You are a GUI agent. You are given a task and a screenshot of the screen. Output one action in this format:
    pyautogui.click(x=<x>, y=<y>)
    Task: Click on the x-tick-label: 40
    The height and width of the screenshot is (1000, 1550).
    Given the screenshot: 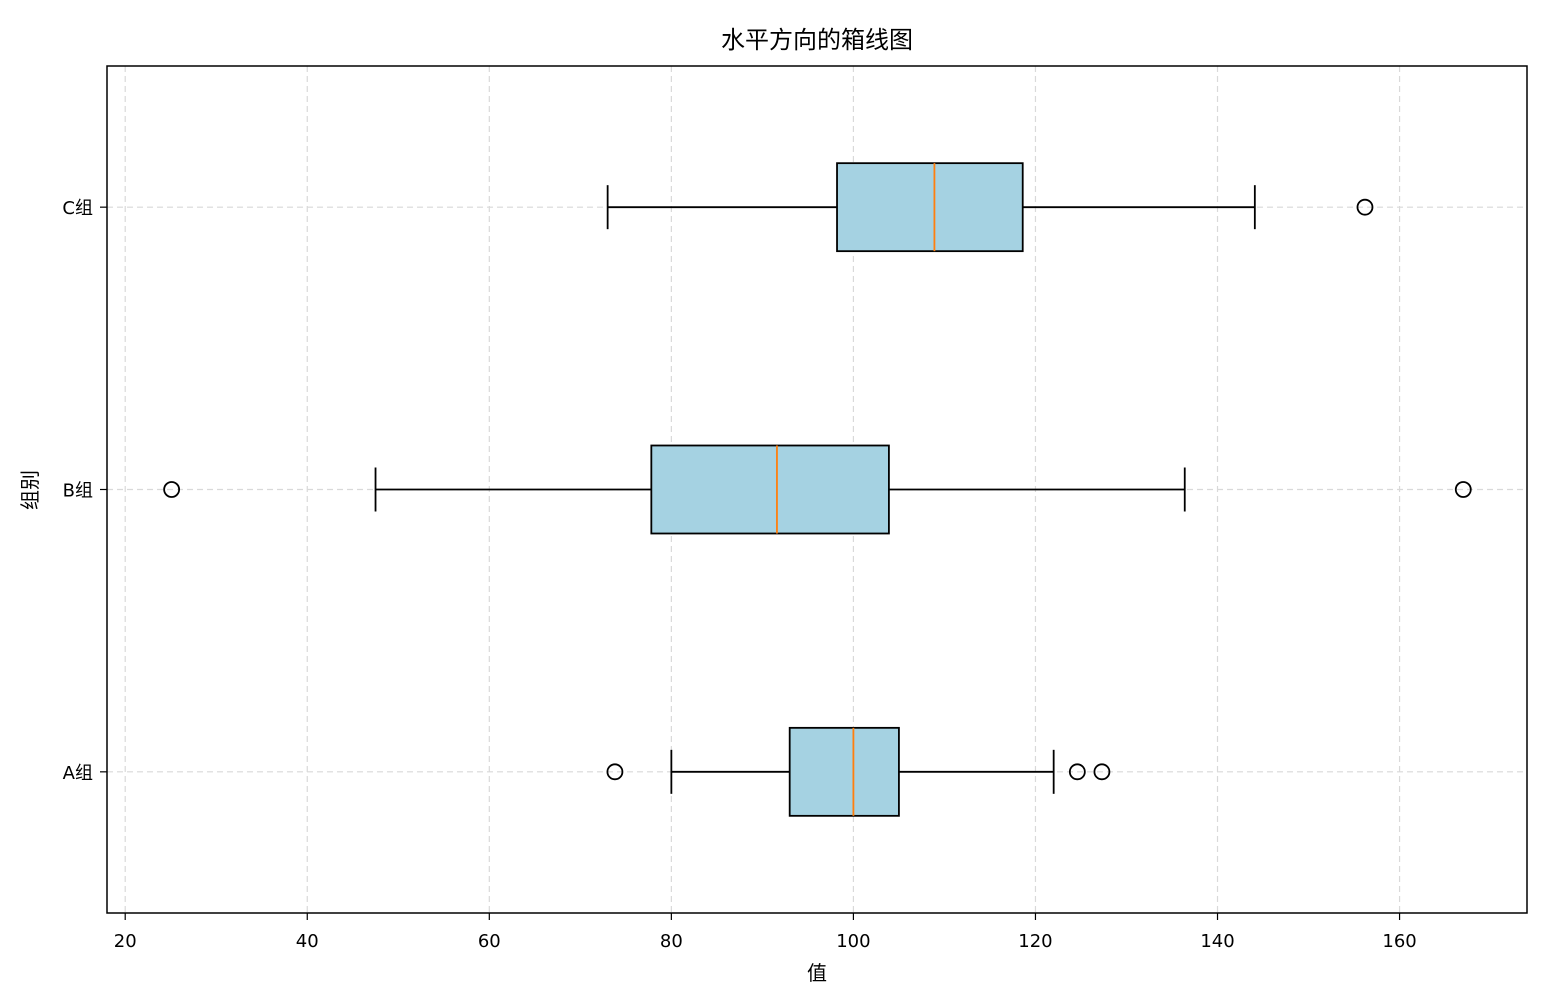 What is the action you would take?
    pyautogui.click(x=307, y=941)
    